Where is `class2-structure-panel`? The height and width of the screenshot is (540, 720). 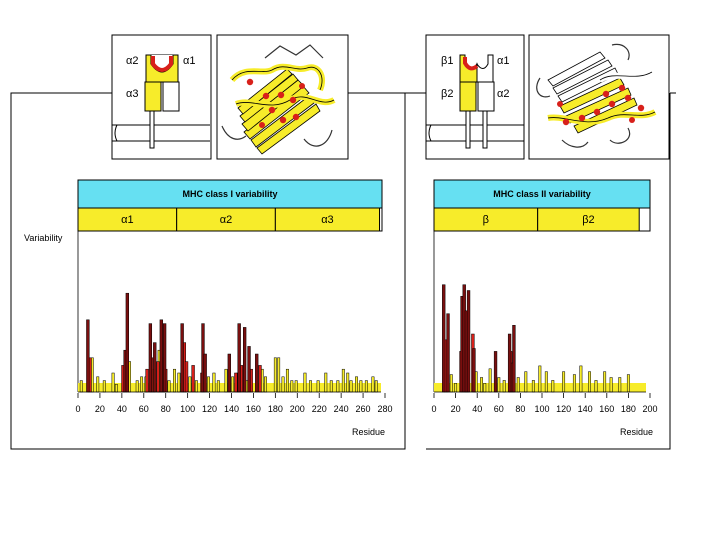
class2-structure-panel is located at coordinates (599, 97).